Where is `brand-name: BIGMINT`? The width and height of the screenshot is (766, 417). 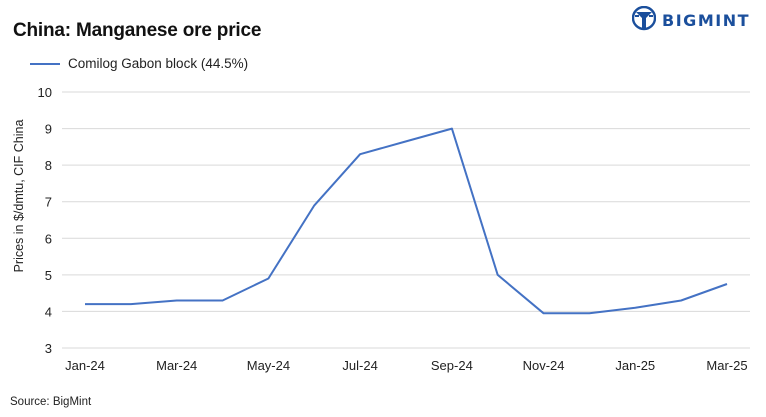 brand-name: BIGMINT is located at coordinates (706, 20).